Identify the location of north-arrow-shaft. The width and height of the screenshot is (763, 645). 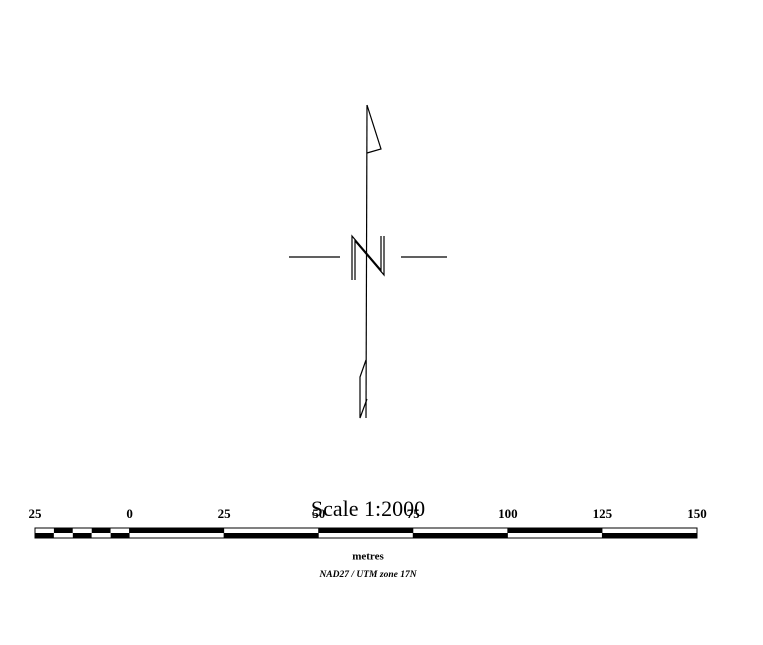
(366, 261).